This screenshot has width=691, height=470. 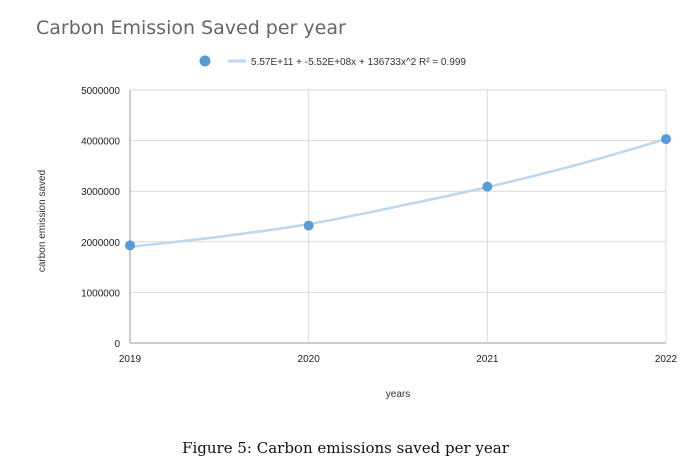 I want to click on y-tick-label: 3000000, so click(x=100, y=192).